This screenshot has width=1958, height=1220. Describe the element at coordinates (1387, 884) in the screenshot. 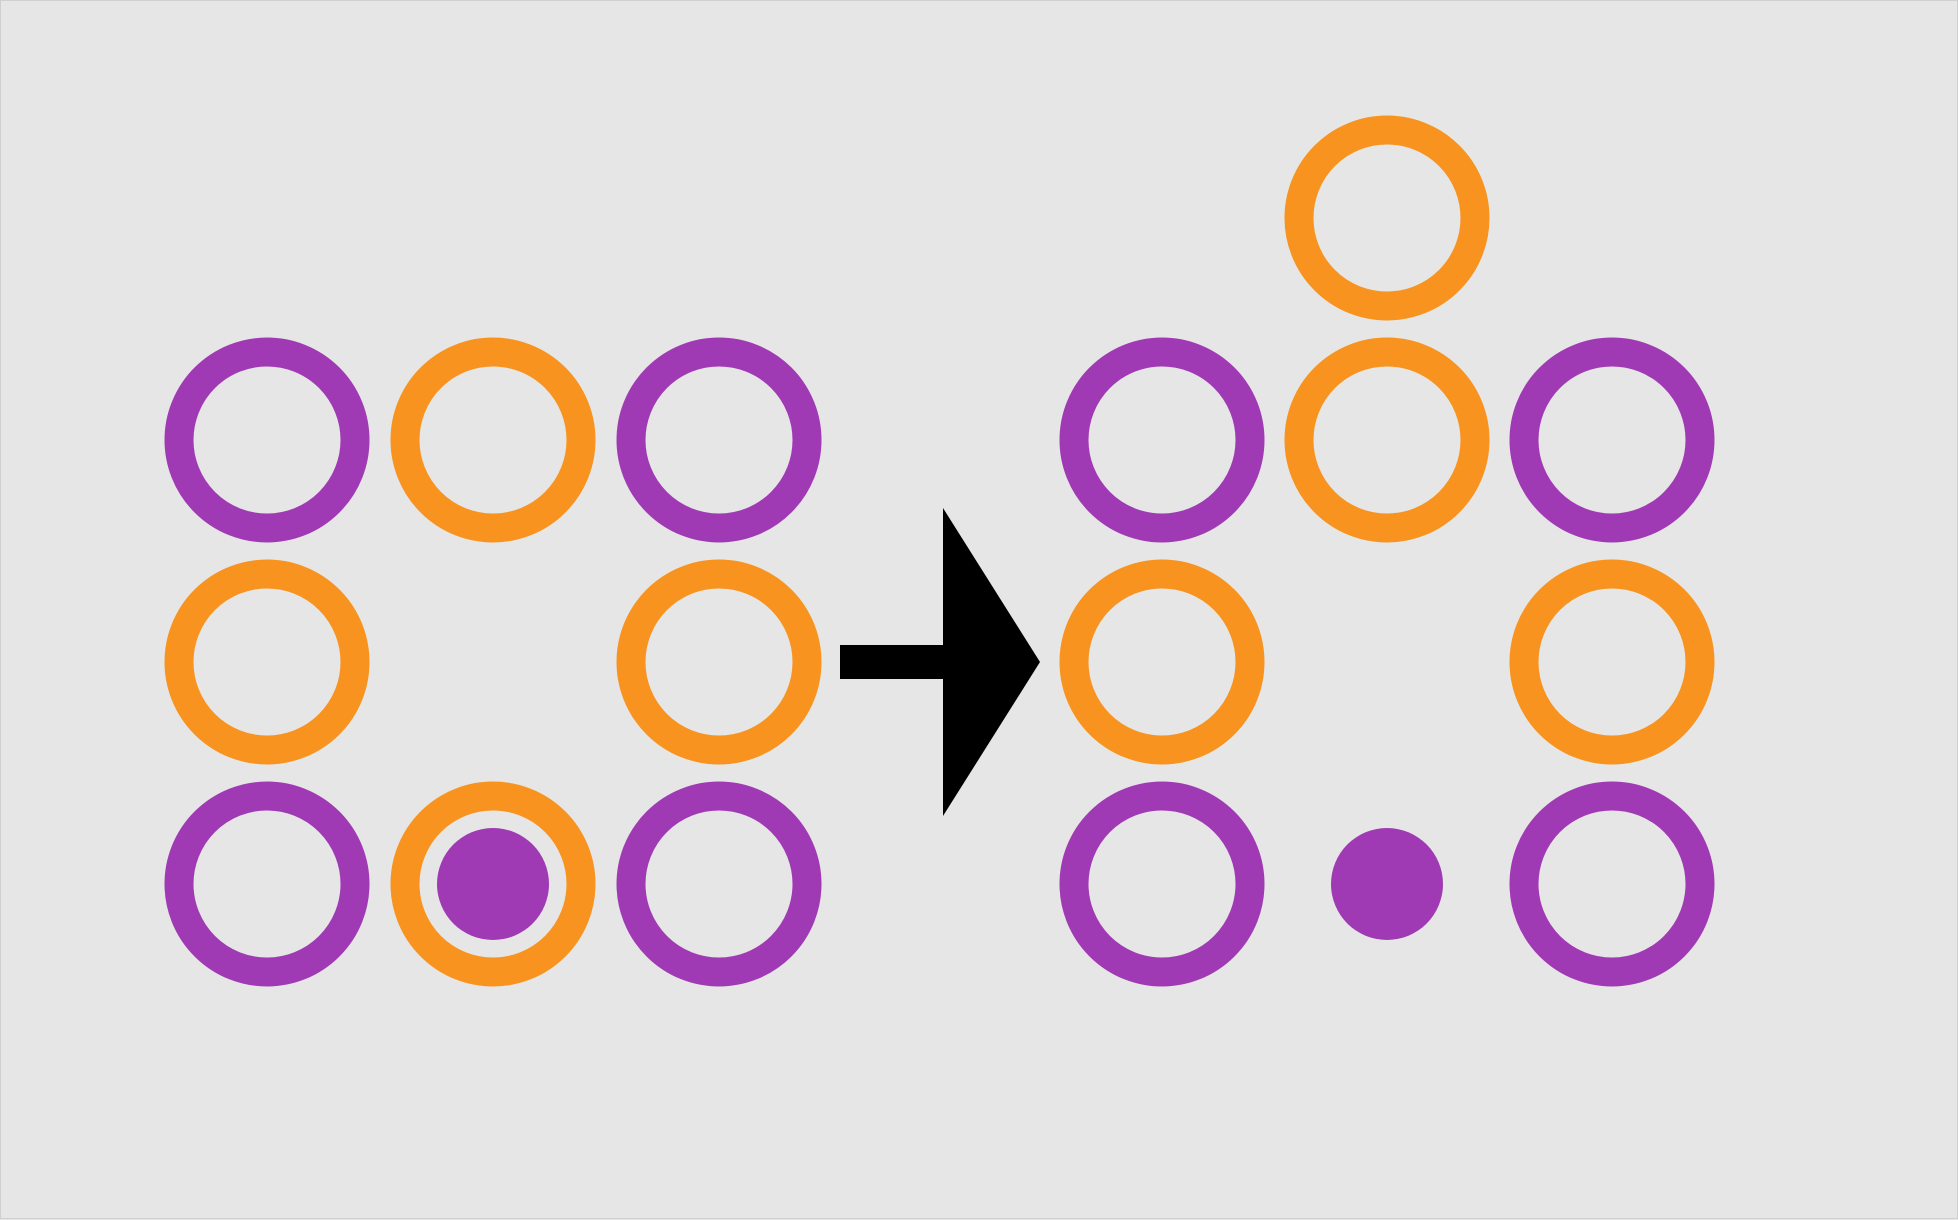

I see `after-filled-dot` at that location.